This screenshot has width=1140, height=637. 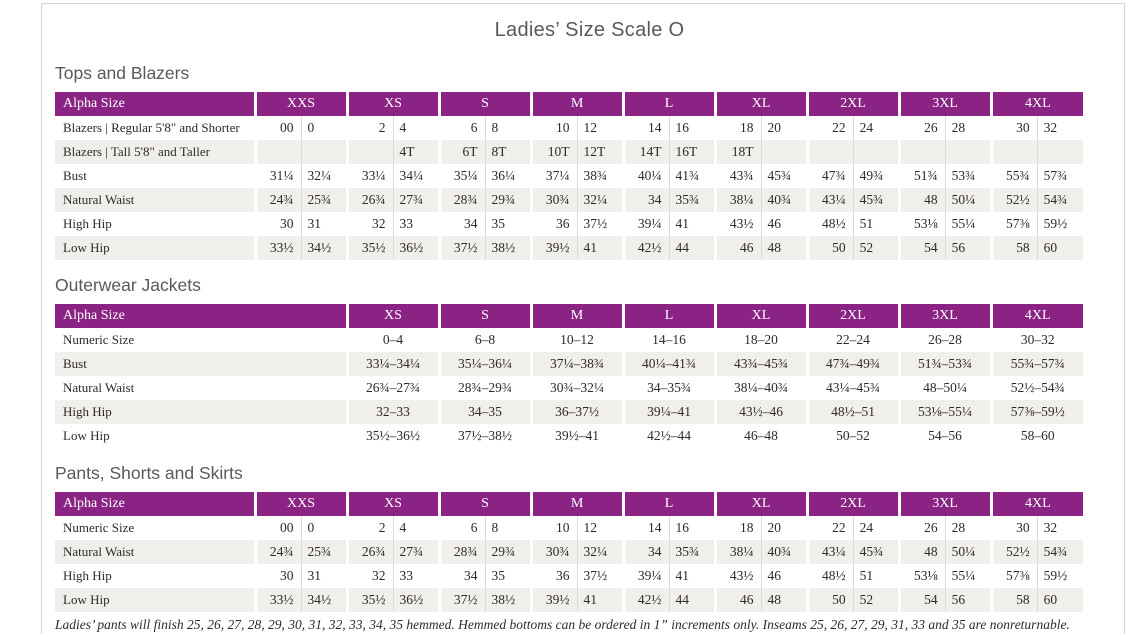 What do you see at coordinates (852, 436) in the screenshot?
I see `value-cell: 50–52` at bounding box center [852, 436].